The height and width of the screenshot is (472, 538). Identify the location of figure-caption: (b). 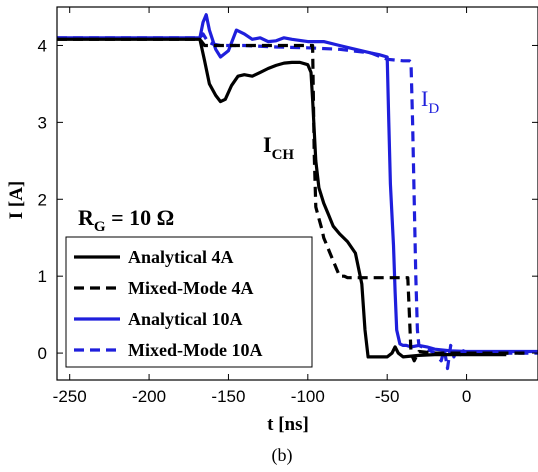
(282, 455).